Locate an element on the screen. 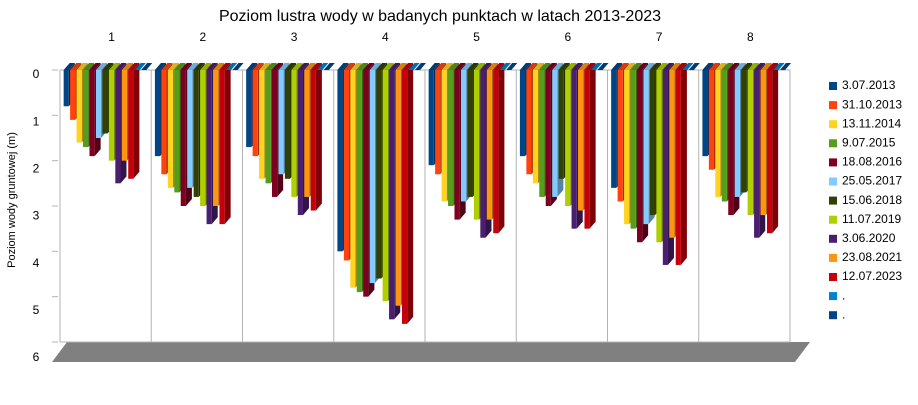 The width and height of the screenshot is (918, 405). legend-label: 13.11.2014 is located at coordinates (871, 123).